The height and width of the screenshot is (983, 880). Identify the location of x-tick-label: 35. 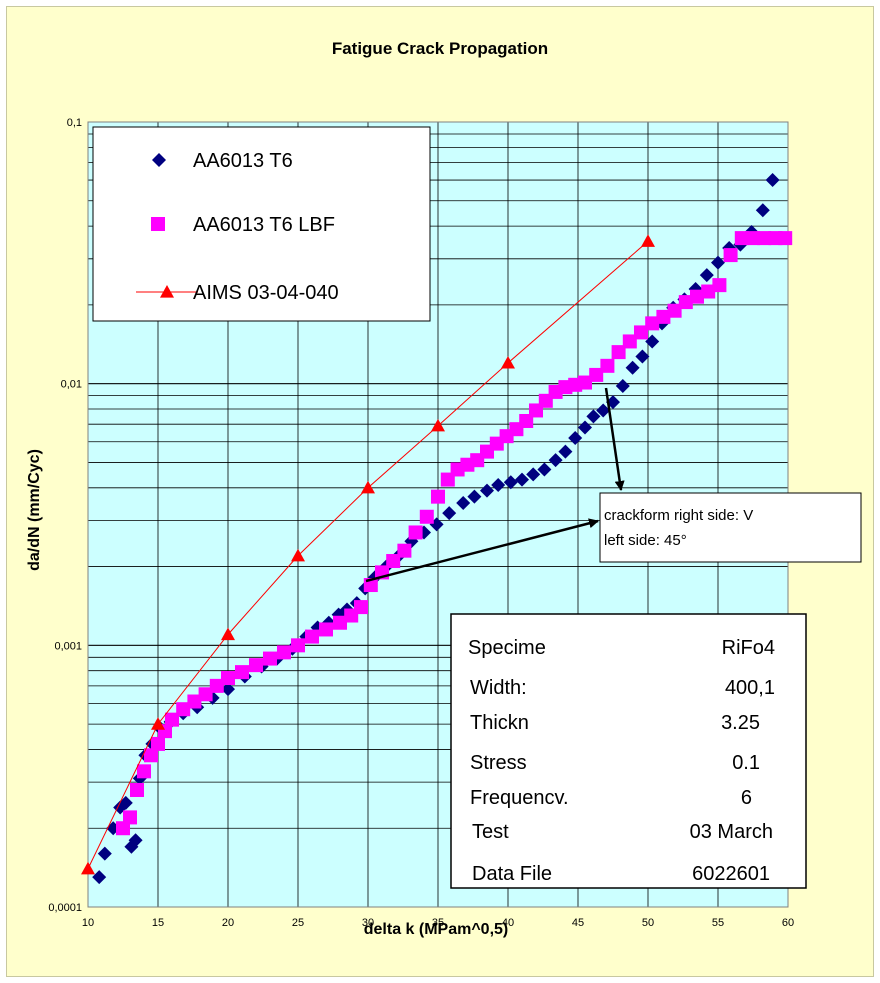
(438, 923).